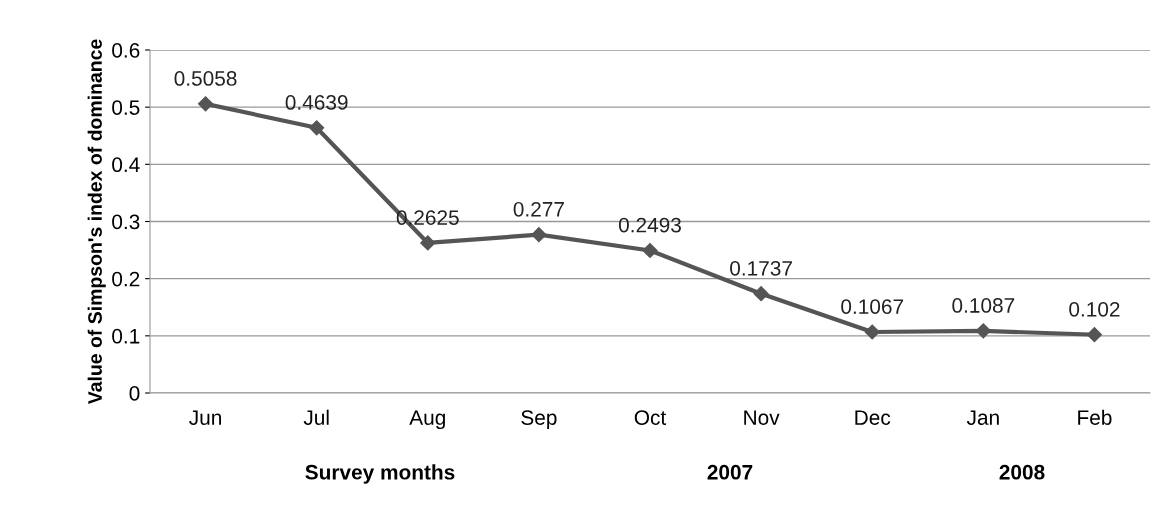 Image resolution: width=1166 pixels, height=518 pixels. I want to click on data-label: 0.1067, so click(872, 306).